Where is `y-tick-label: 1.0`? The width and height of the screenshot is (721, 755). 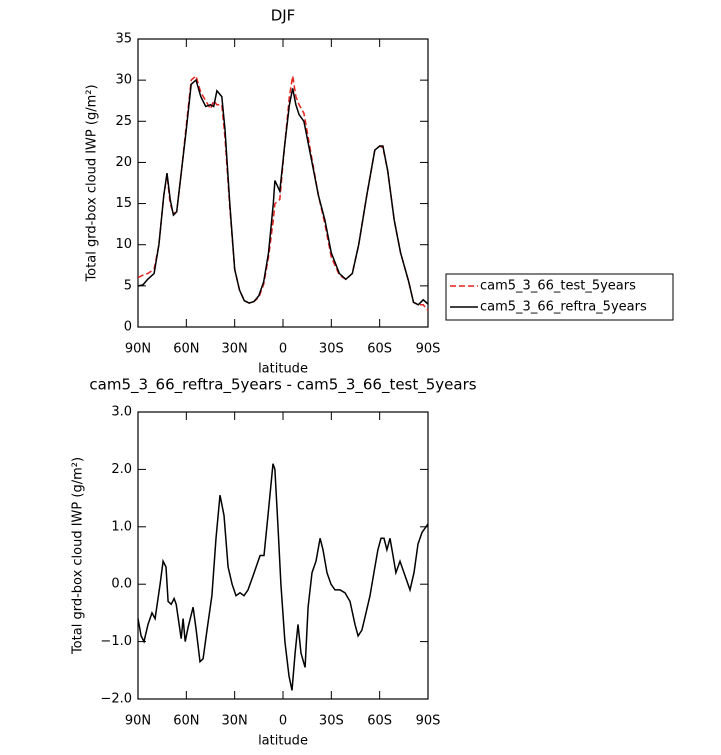
y-tick-label: 1.0 is located at coordinates (121, 526).